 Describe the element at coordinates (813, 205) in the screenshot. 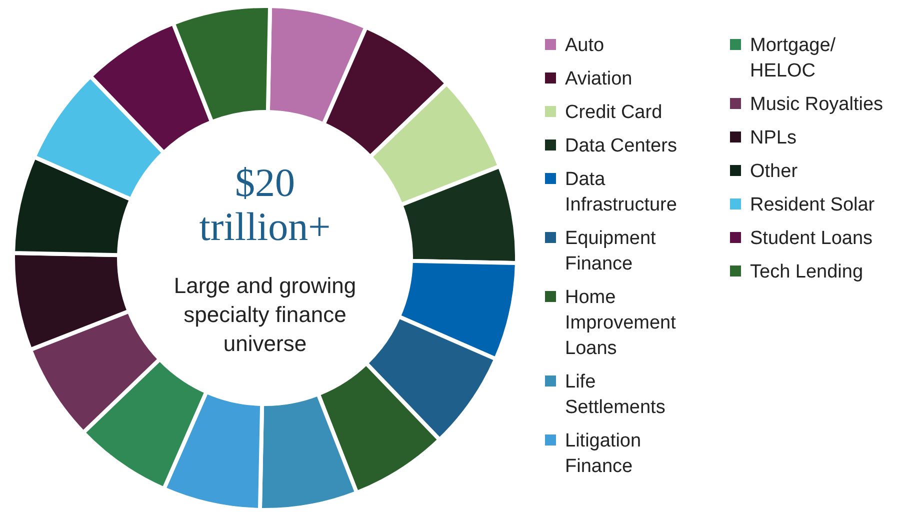

I see `legend-label: Resident Solar` at that location.